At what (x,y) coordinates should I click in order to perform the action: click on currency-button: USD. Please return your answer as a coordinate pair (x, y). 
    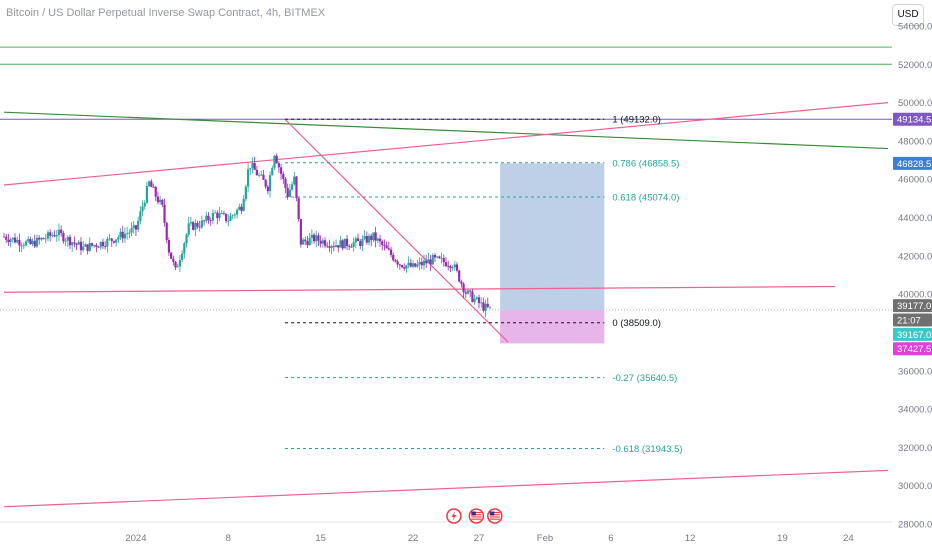
    Looking at the image, I should click on (908, 15).